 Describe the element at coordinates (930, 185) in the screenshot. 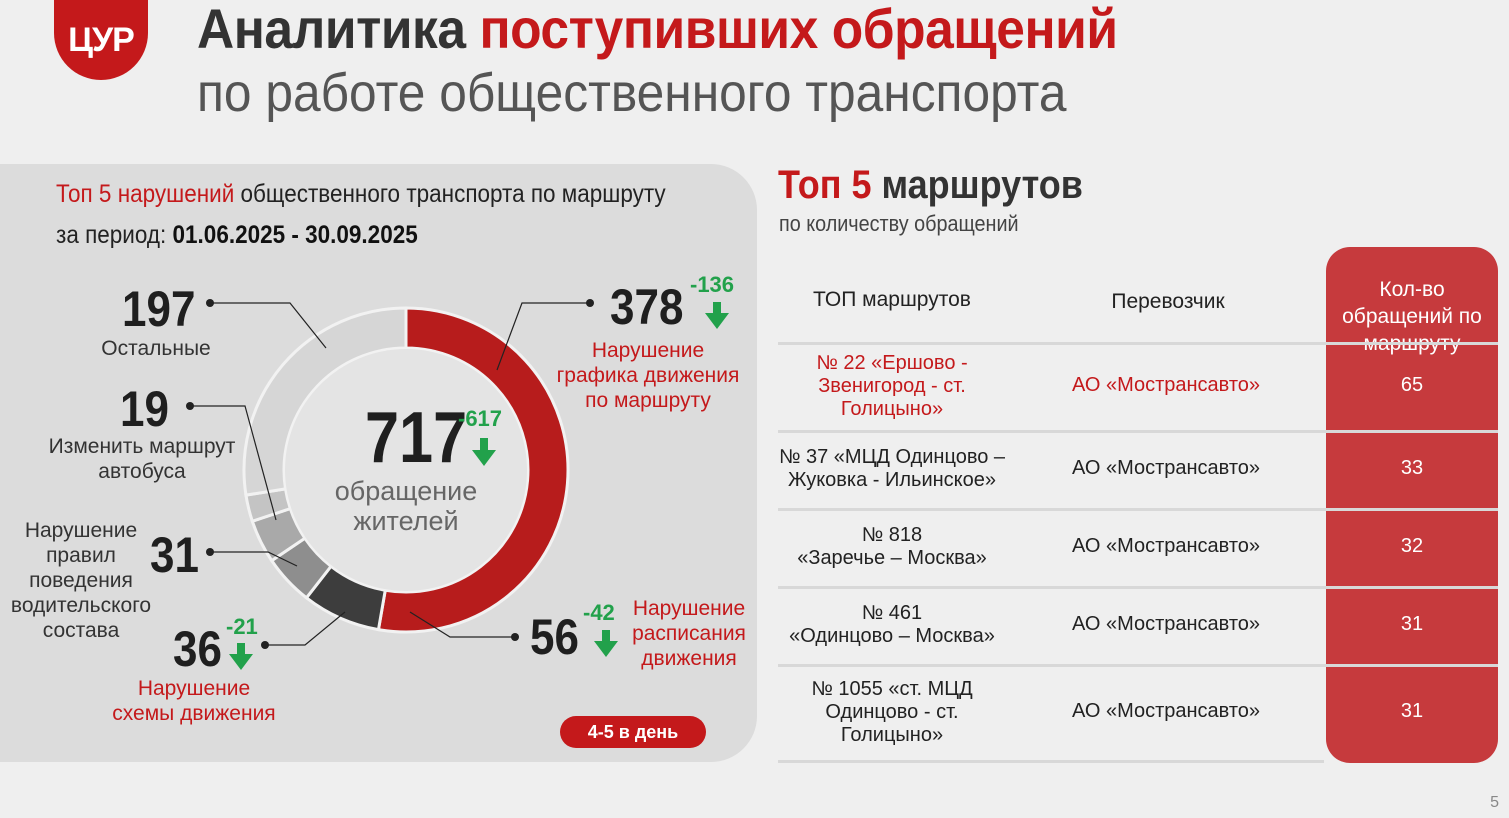

I see `top-routes-title: Топ 5 маршрутов` at that location.